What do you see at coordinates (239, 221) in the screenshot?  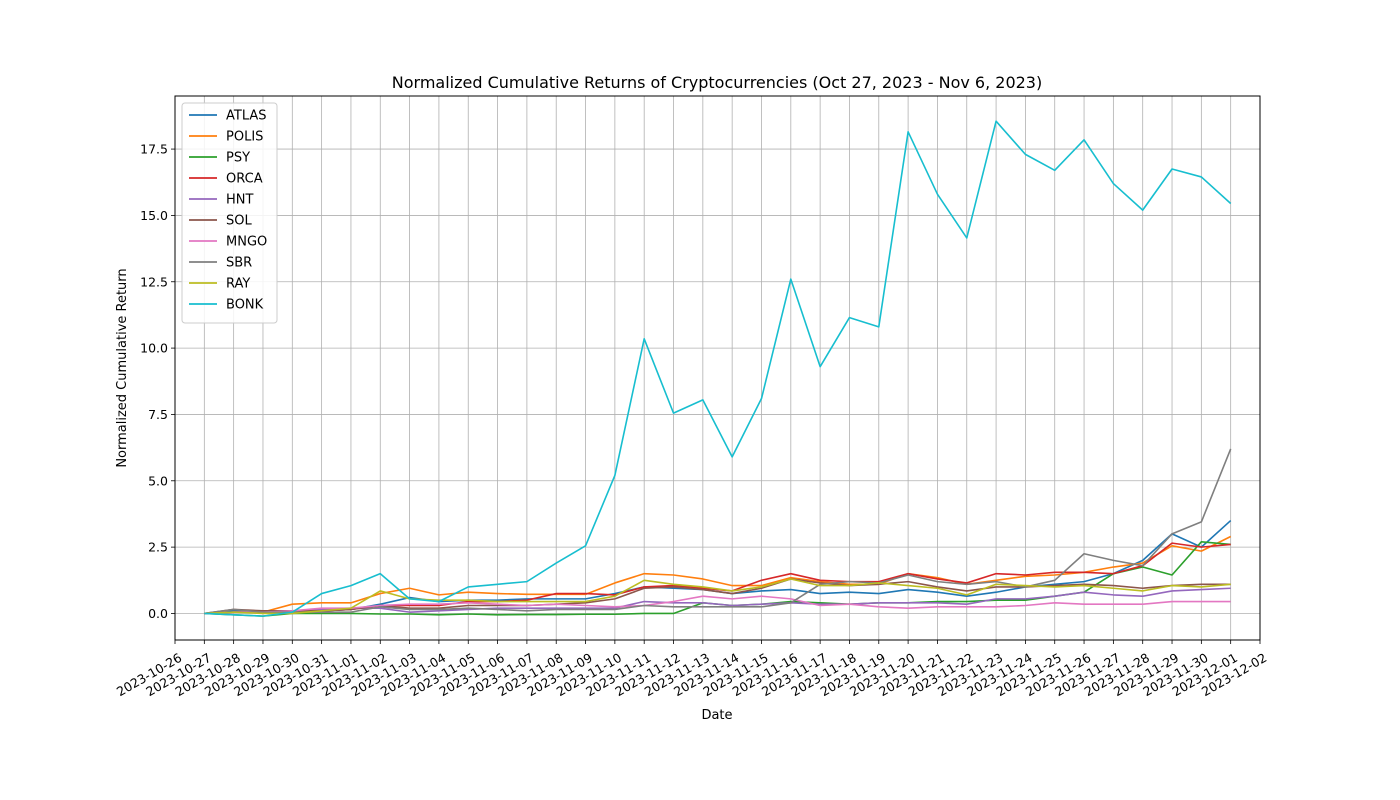 I see `legend-label-sol: SOL` at bounding box center [239, 221].